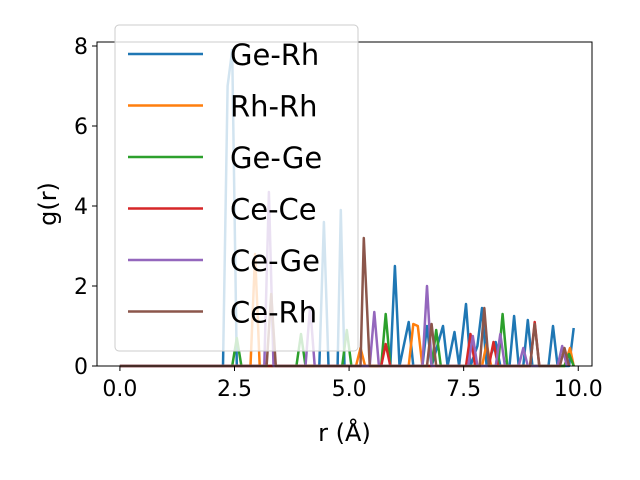 The width and height of the screenshot is (640, 480). Describe the element at coordinates (274, 107) in the screenshot. I see `legend-label-1: Rh-Rh` at that location.